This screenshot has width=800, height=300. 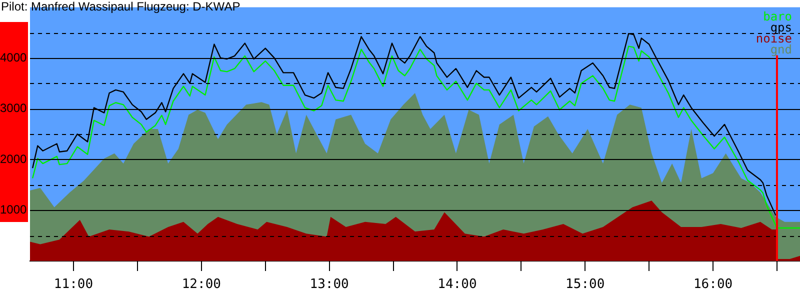 What do you see at coordinates (585, 284) in the screenshot?
I see `x-tick-label: 15:00` at bounding box center [585, 284].